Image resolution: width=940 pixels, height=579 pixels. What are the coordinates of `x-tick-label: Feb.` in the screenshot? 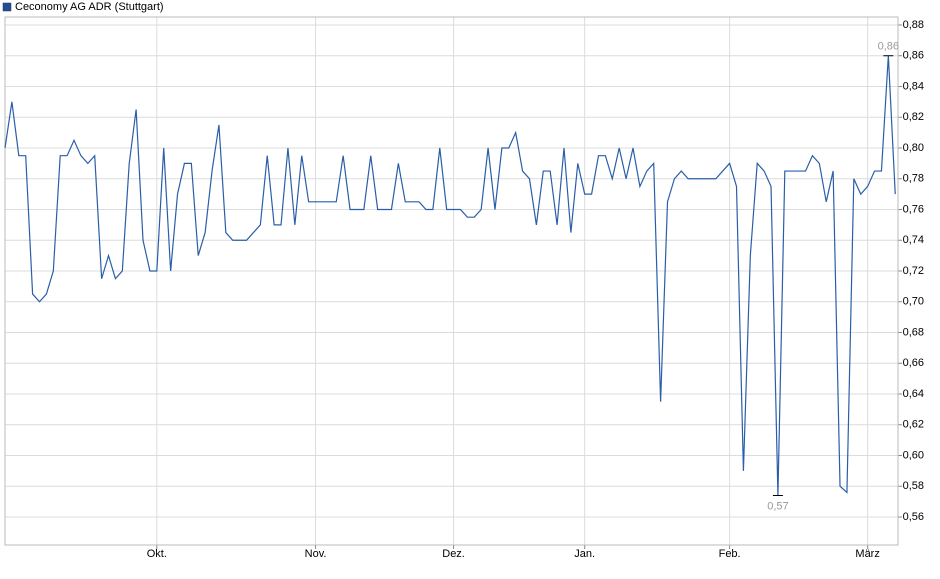 It's located at (730, 554).